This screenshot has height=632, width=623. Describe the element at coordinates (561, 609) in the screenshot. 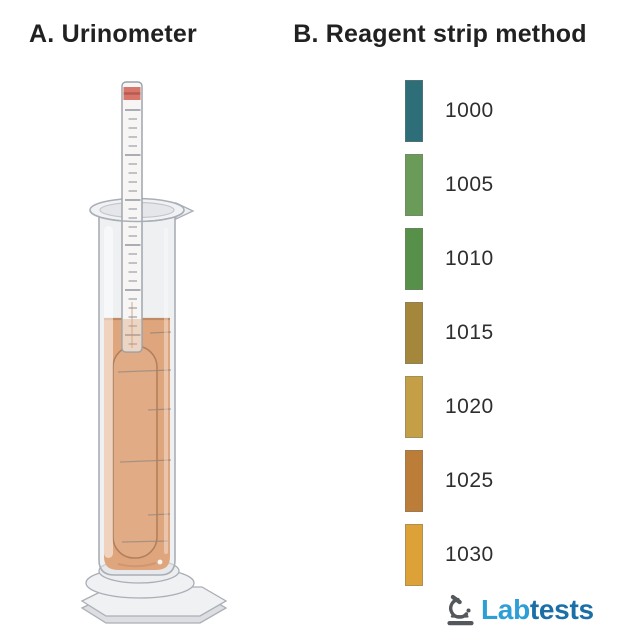

I see `logo-text-tests: tests` at that location.